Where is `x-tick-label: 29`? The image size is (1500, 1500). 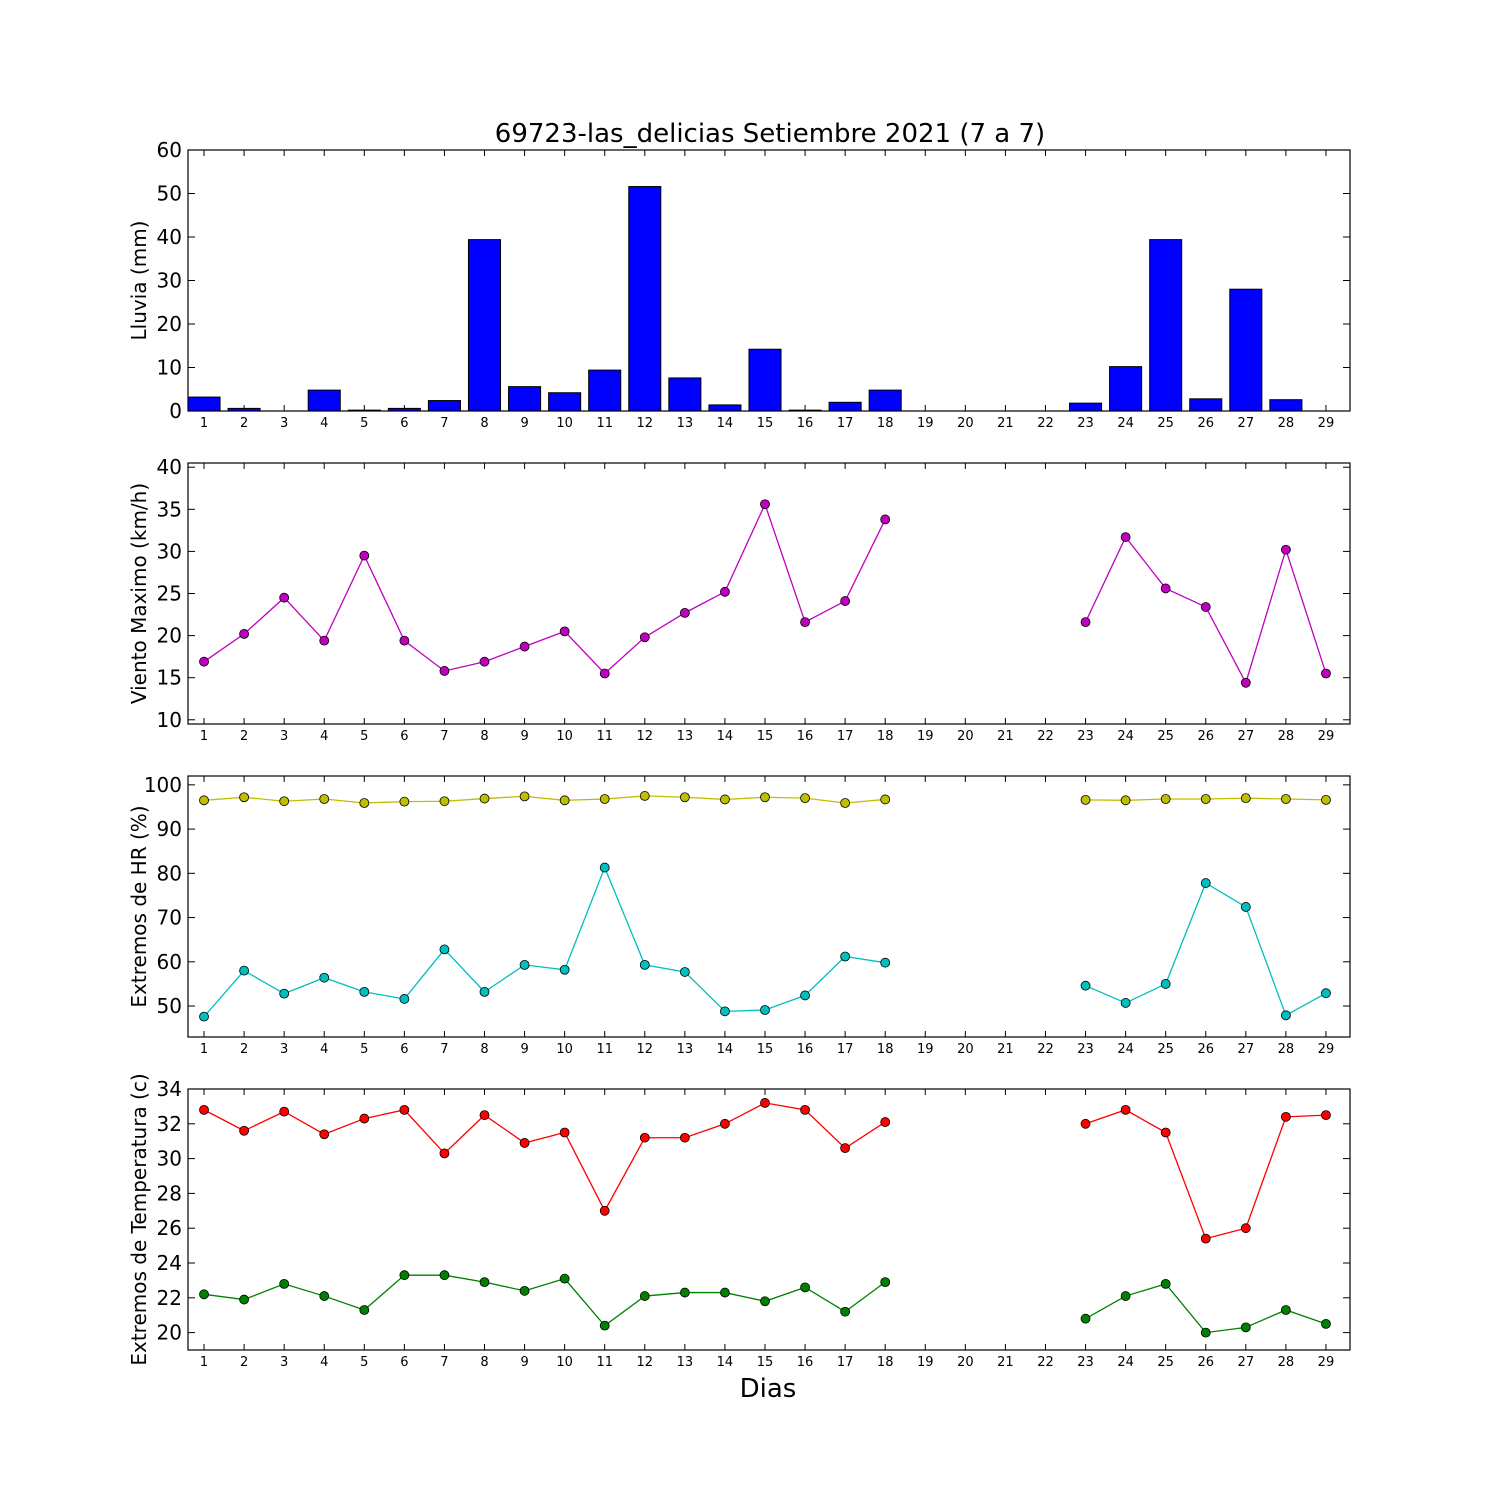 x-tick-label: 29 is located at coordinates (1326, 736).